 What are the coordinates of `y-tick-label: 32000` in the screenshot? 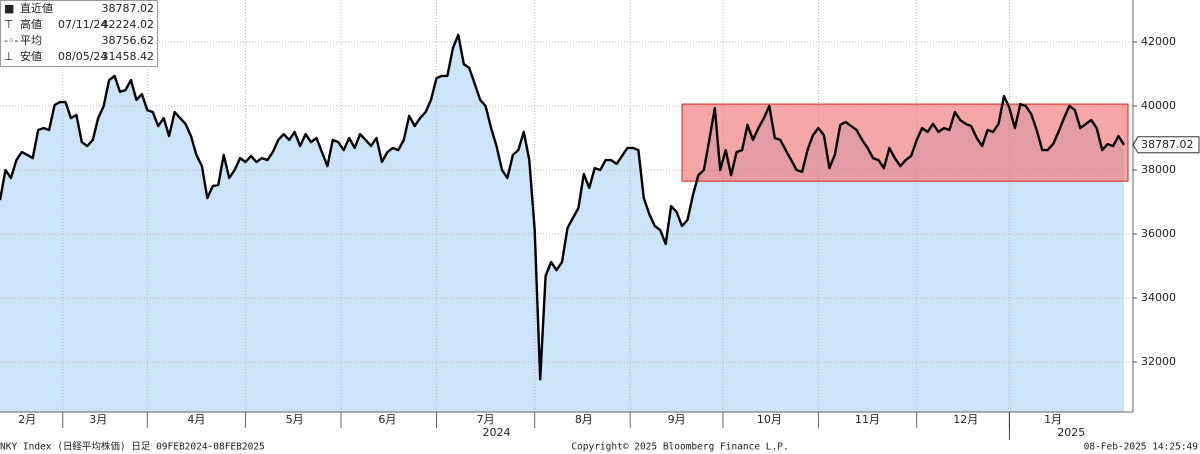 It's located at (1158, 361).